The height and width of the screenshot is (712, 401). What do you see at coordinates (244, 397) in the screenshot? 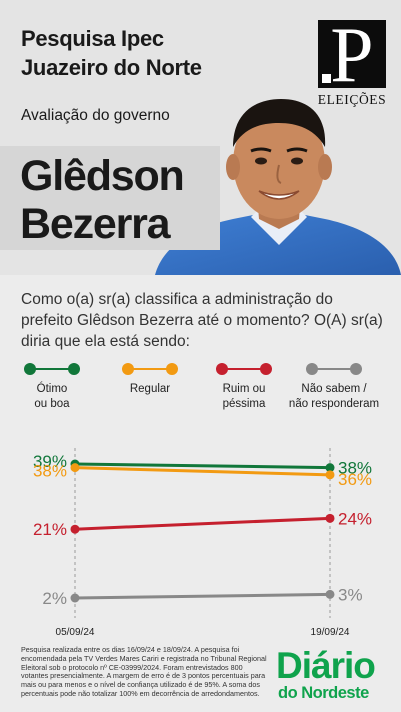
I see `legend-label-ruim: Ruim ou péssima` at bounding box center [244, 397].